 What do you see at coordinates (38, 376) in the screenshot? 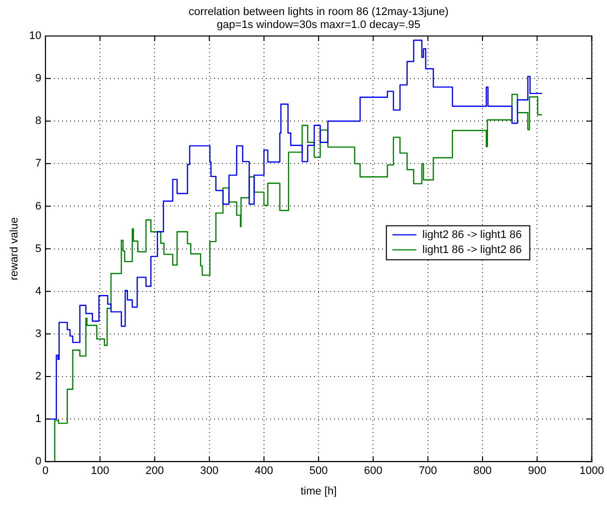
I see `y-tick-label: 2` at bounding box center [38, 376].